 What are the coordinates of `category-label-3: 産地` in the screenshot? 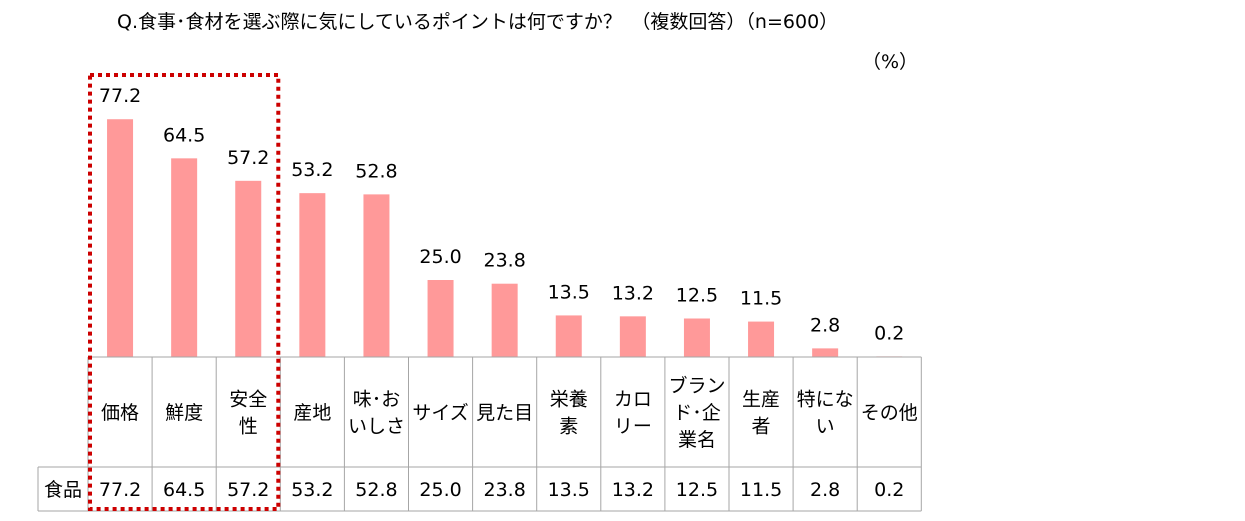 It's located at (312, 413).